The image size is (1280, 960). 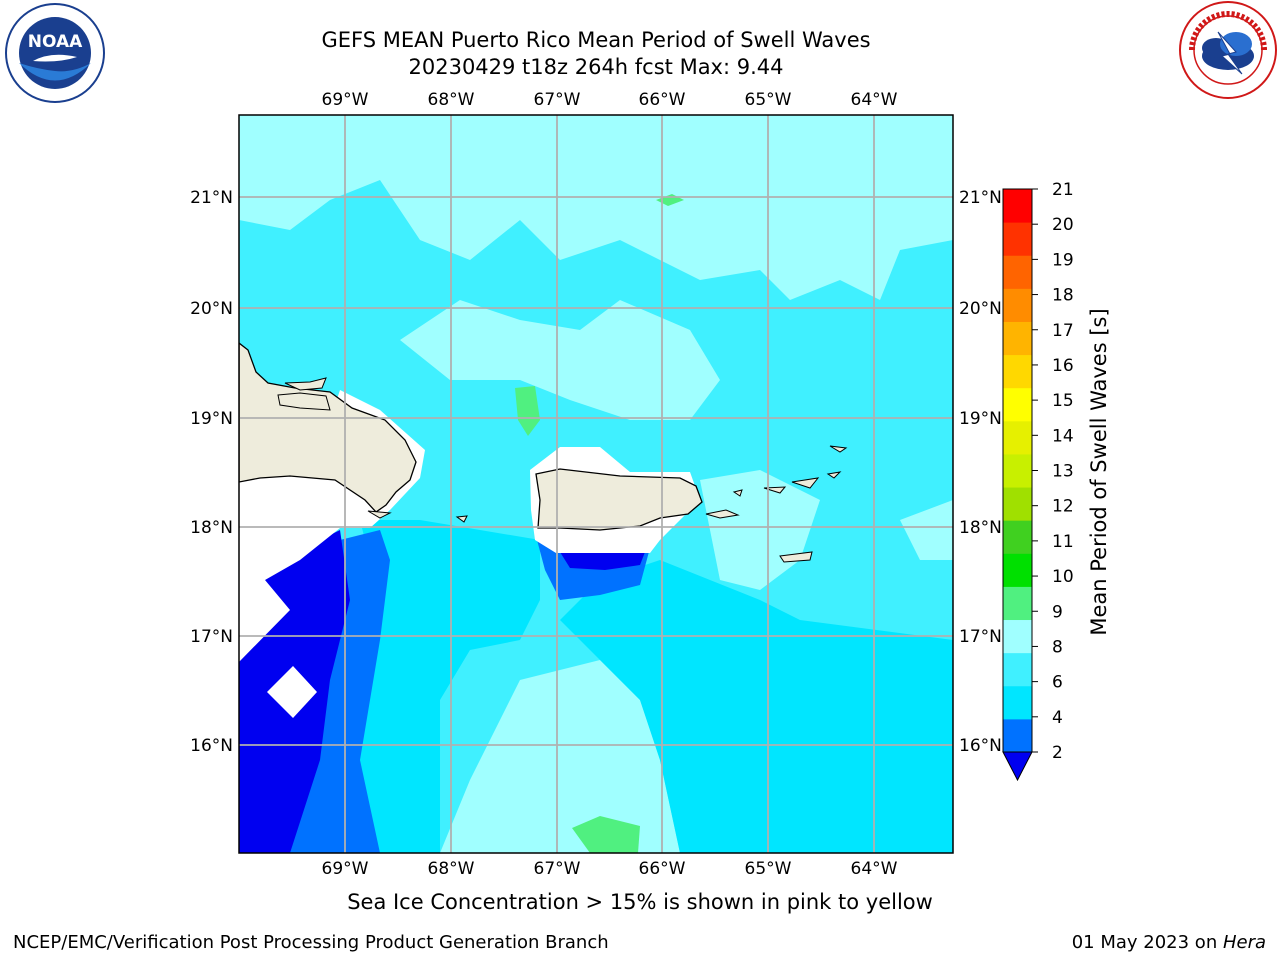 What do you see at coordinates (1099, 471) in the screenshot?
I see `colorbar-label: Mean Period of Swell Waves [s]` at bounding box center [1099, 471].